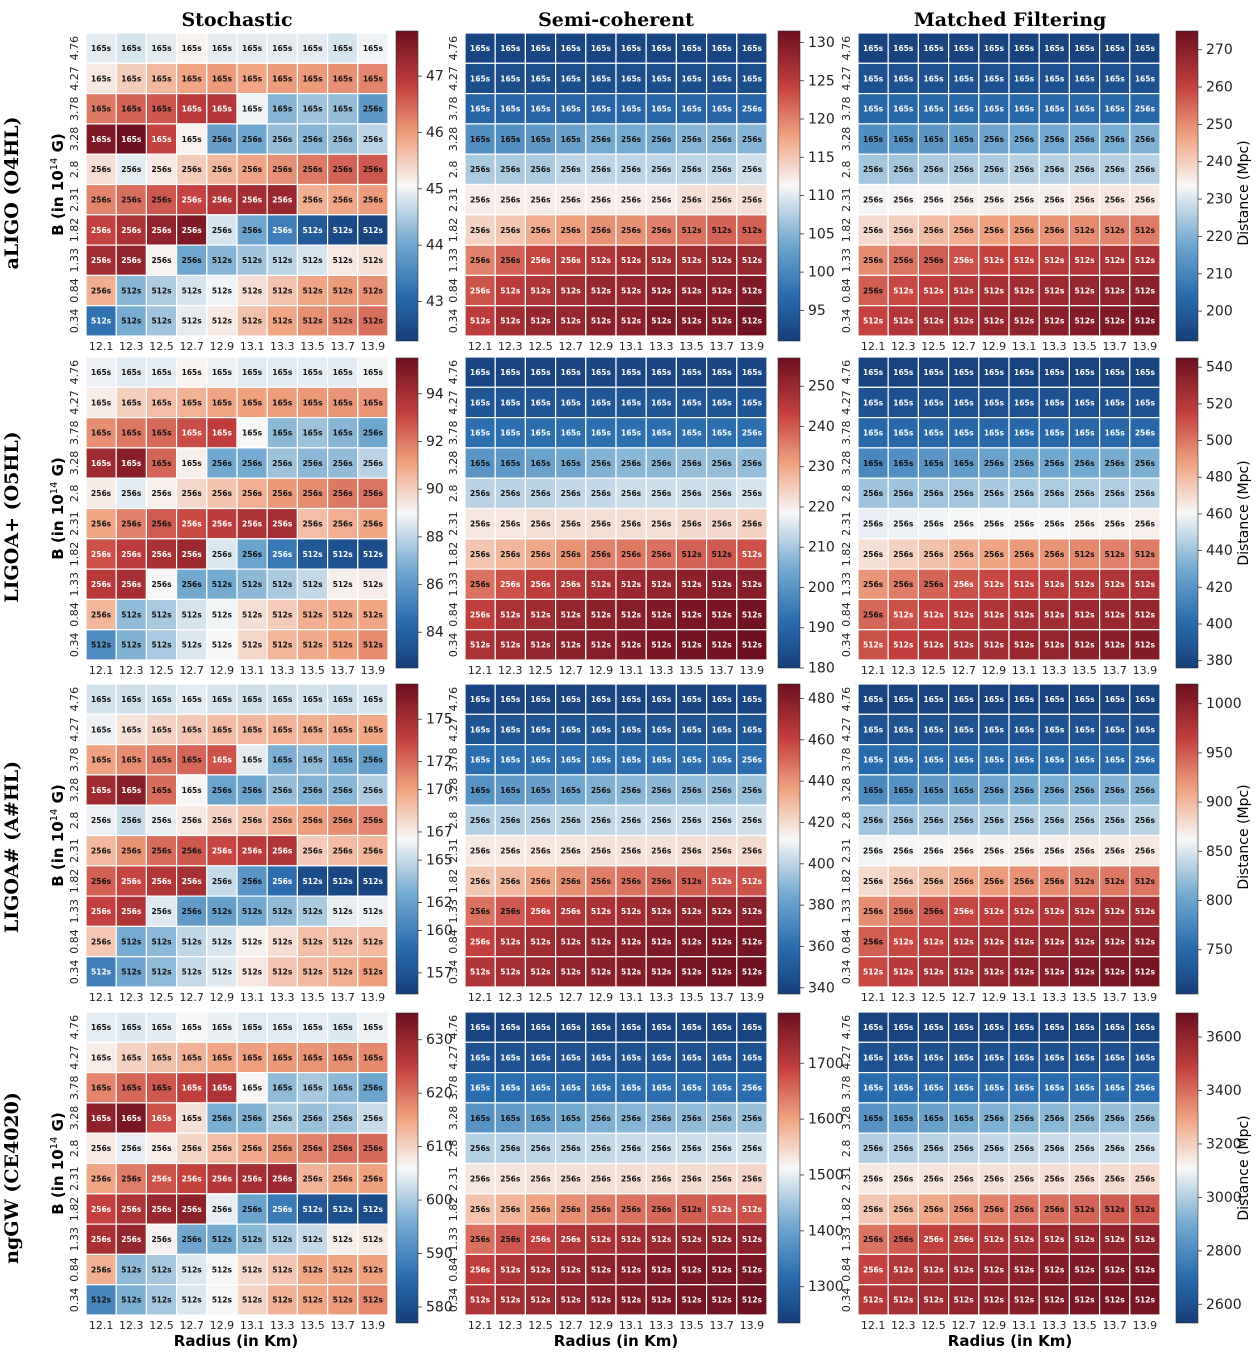 The width and height of the screenshot is (1260, 1352). Describe the element at coordinates (131, 670) in the screenshot. I see `x-tick-label: 12.3` at that location.